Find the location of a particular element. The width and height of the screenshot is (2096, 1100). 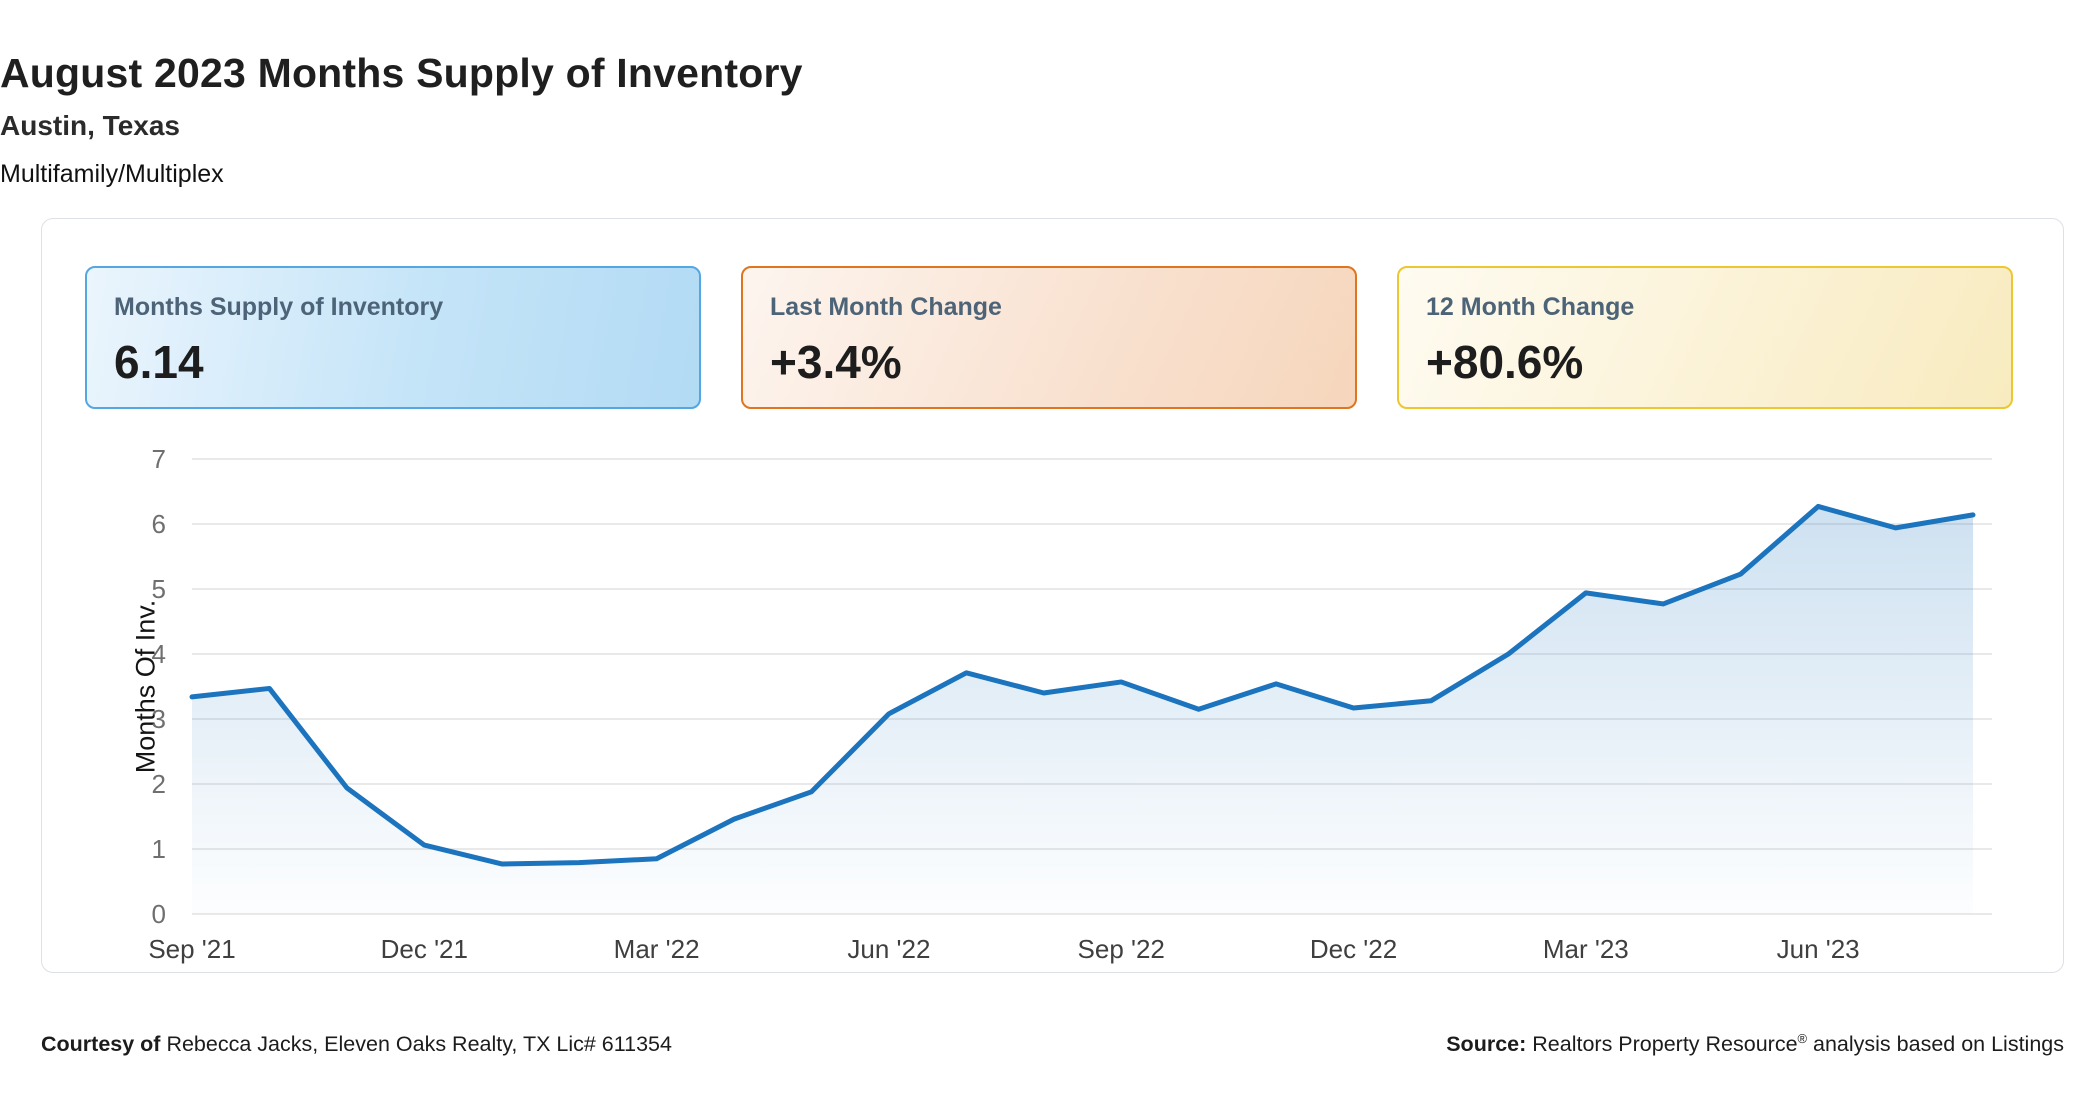

x-tick-label: Mar '22 is located at coordinates (657, 949).